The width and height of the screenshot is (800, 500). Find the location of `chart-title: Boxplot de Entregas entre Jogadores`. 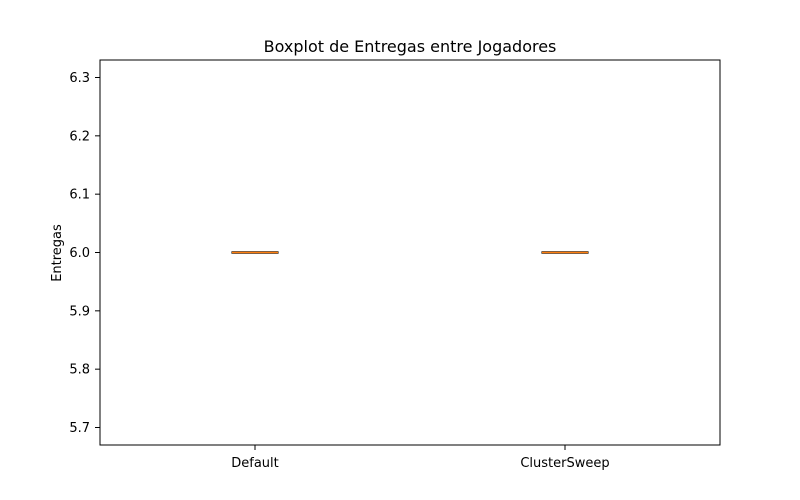

chart-title: Boxplot de Entregas entre Jogadores is located at coordinates (410, 46).